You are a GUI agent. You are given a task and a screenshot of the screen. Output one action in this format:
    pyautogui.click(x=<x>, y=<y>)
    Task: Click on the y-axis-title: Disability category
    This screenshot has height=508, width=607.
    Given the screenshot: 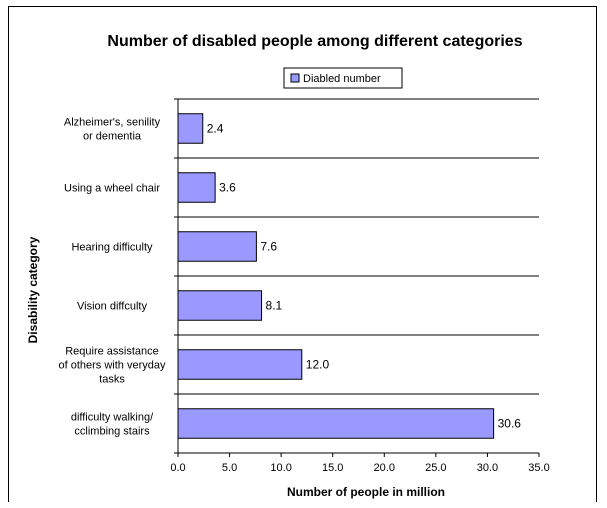 What is the action you would take?
    pyautogui.click(x=33, y=289)
    